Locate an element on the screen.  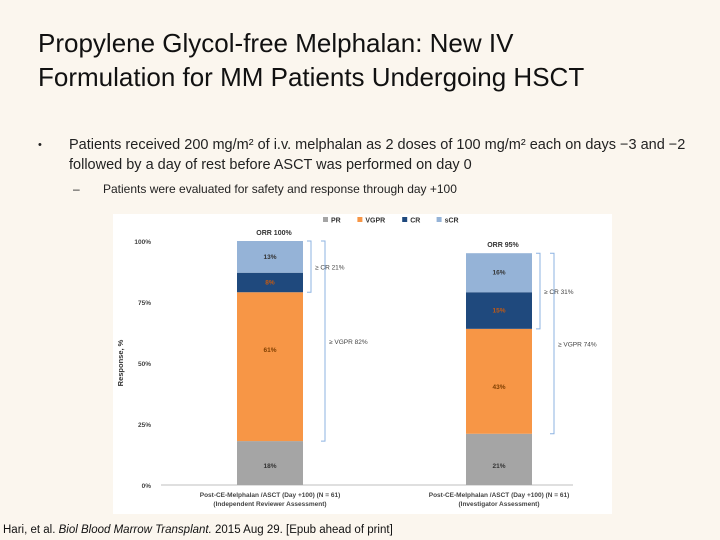
x-category-label: (Independent Reviewer Assessment) is located at coordinates (269, 504).